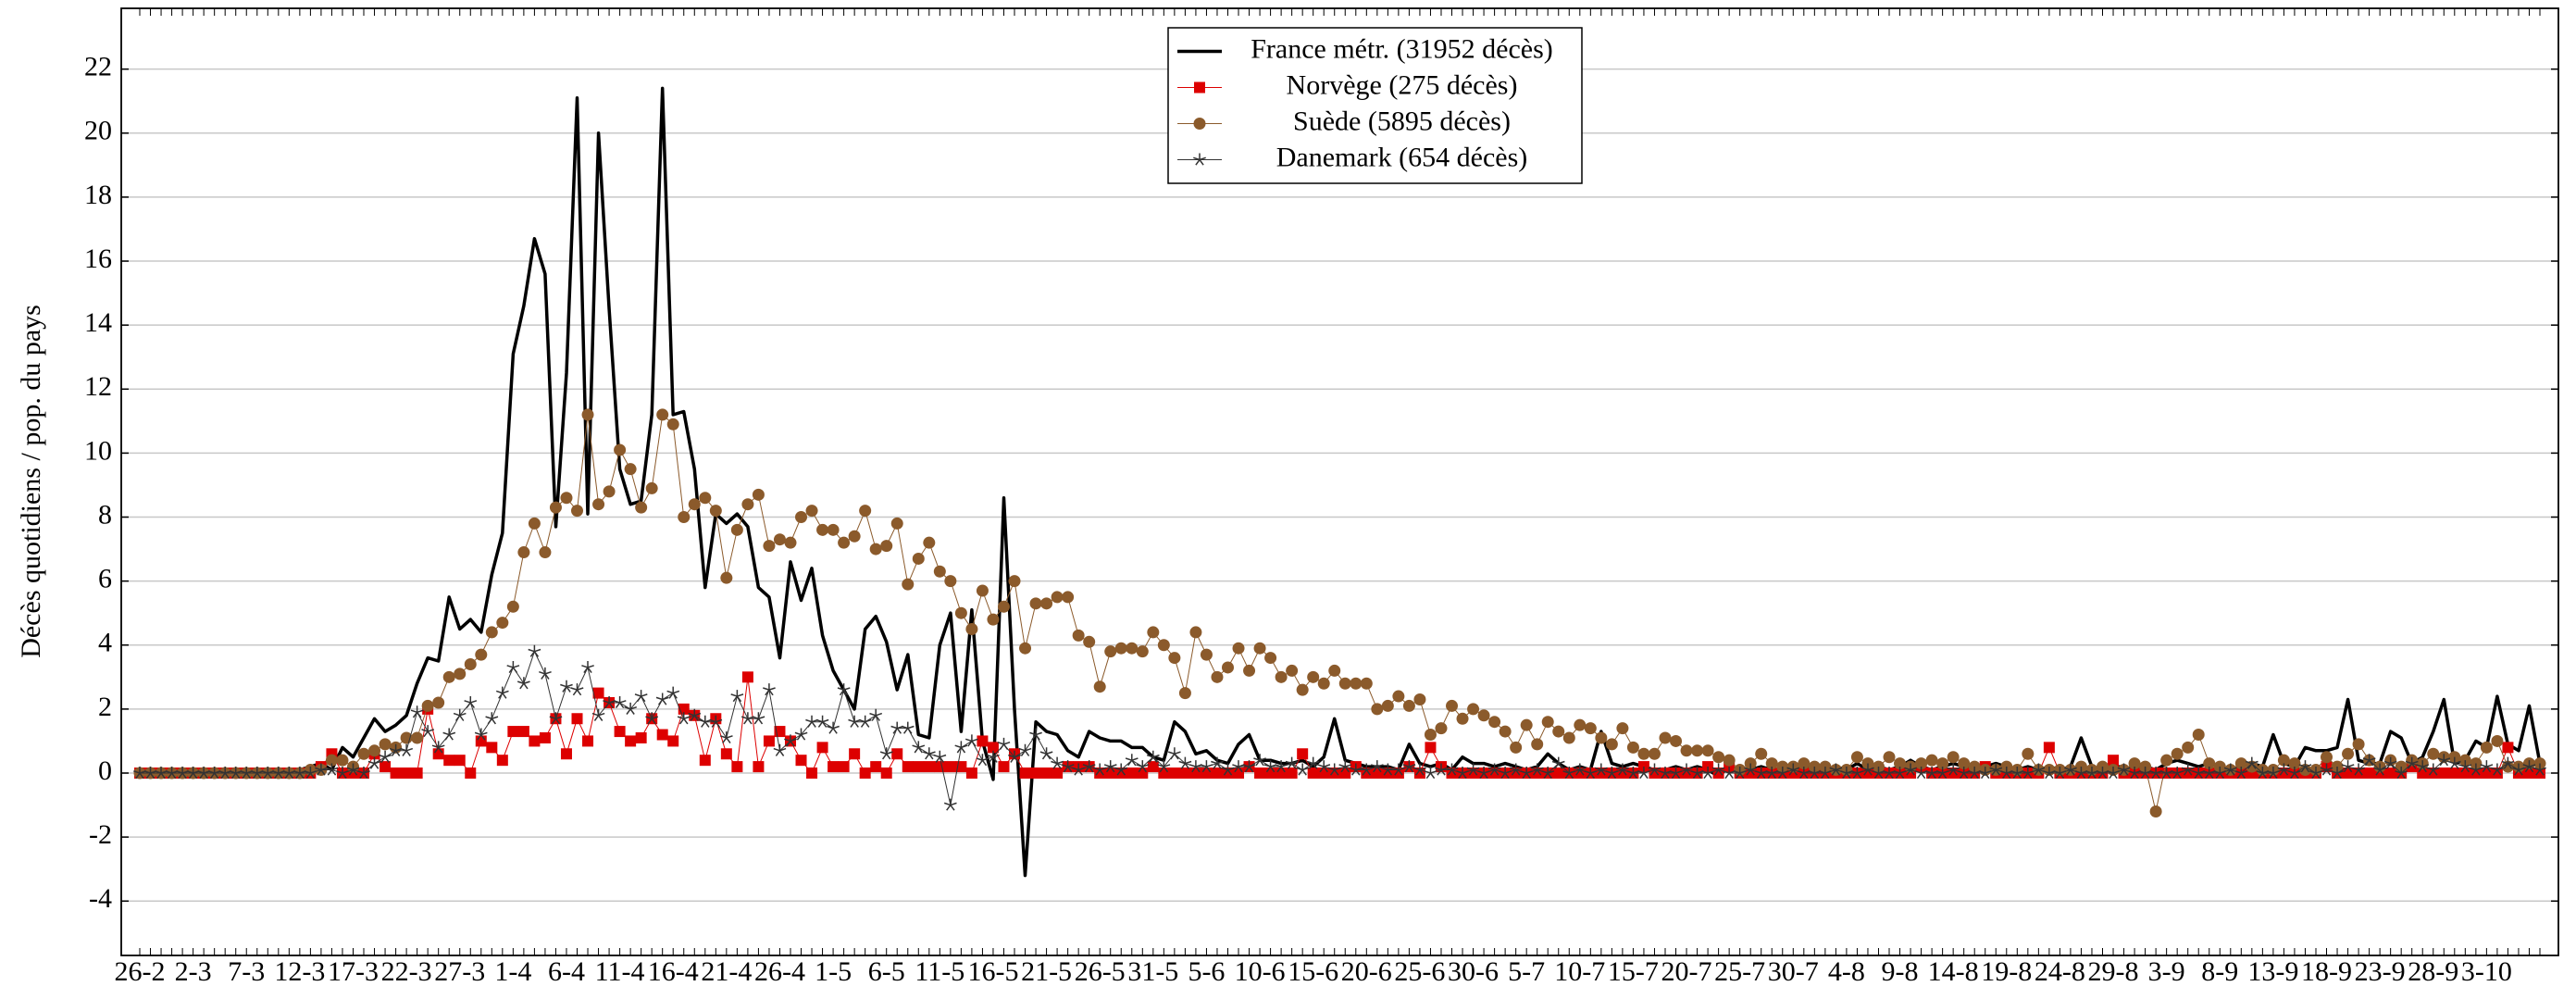 The height and width of the screenshot is (986, 2576). What do you see at coordinates (1526, 971) in the screenshot?
I see `x-tick-label: 5-7` at bounding box center [1526, 971].